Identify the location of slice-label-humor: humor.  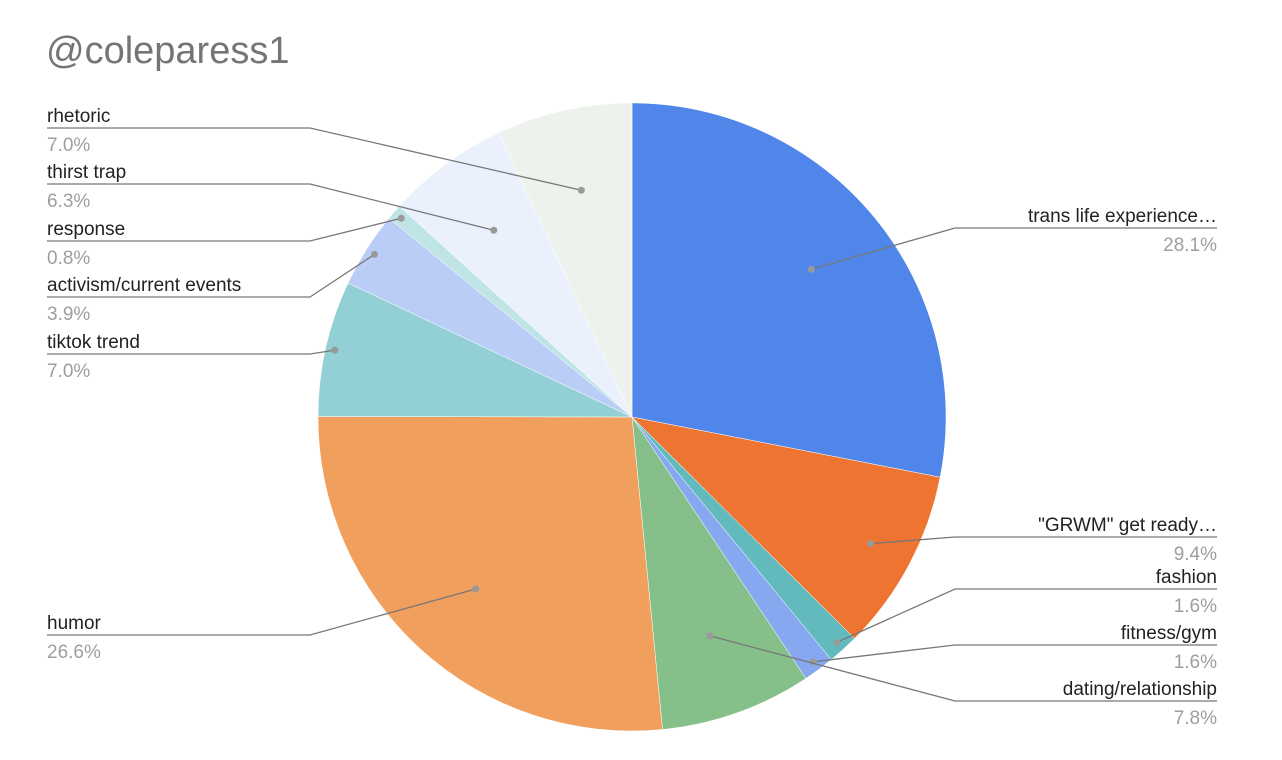
(74, 623).